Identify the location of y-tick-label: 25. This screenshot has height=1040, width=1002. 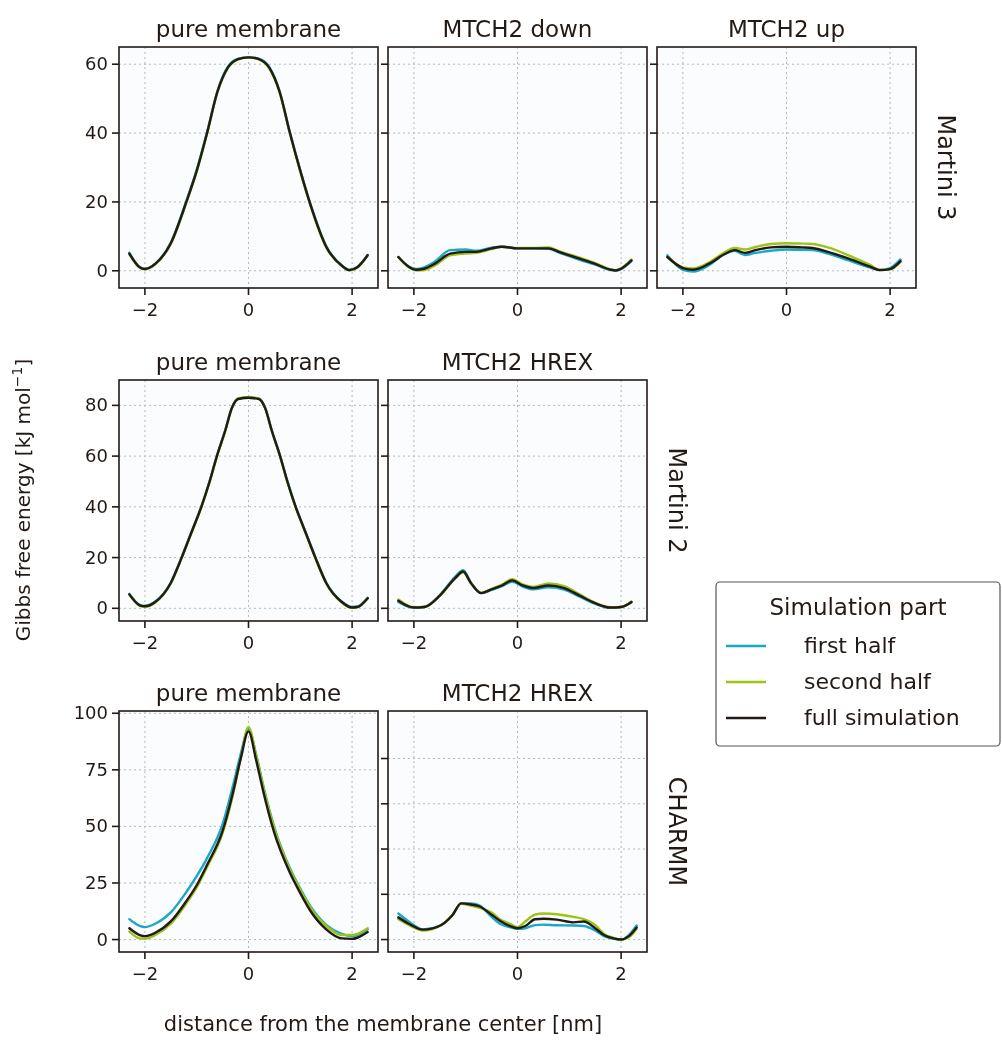
(96, 882).